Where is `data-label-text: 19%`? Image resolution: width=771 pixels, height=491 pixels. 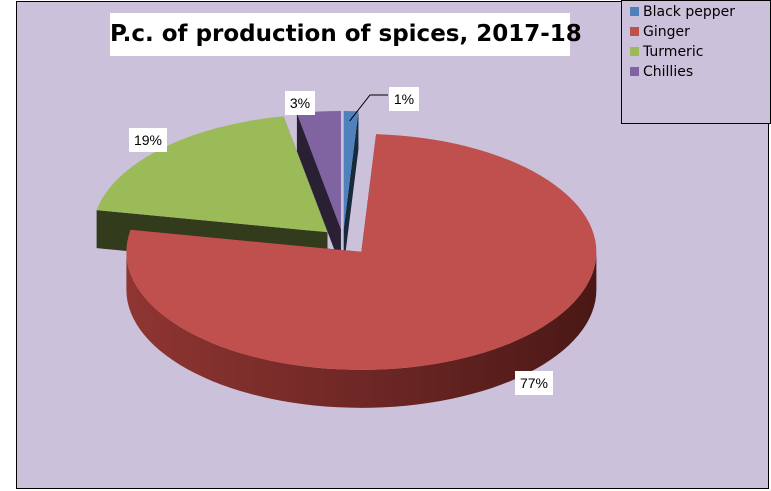 data-label-text: 19% is located at coordinates (148, 140).